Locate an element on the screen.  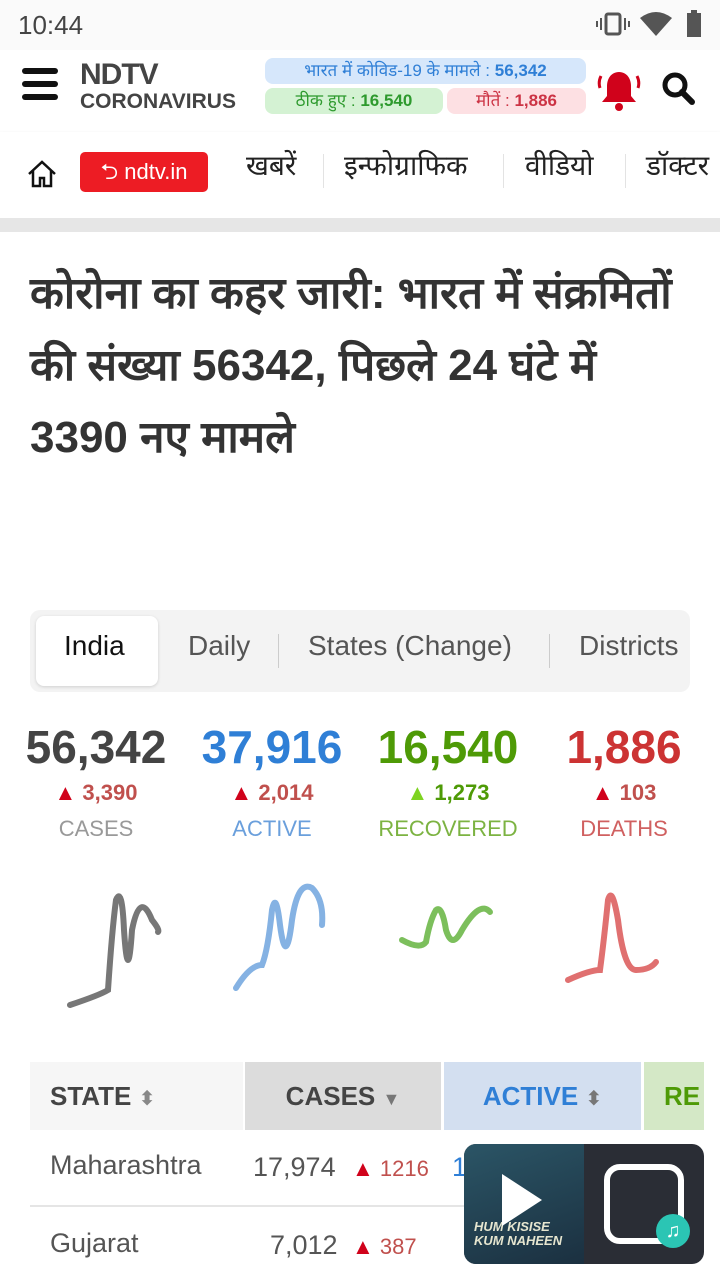
sparkline-recovered is located at coordinates (446, 927).